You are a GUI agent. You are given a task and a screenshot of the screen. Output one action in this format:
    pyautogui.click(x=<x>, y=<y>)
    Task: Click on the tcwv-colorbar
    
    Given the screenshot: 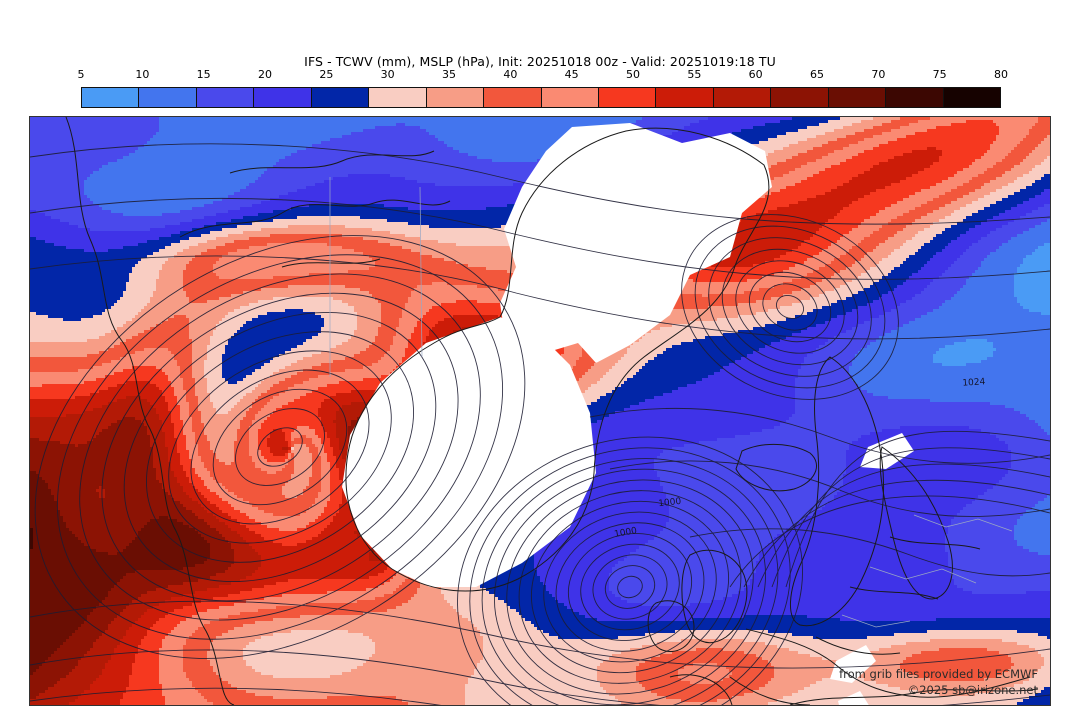 What is the action you would take?
    pyautogui.click(x=541, y=97)
    